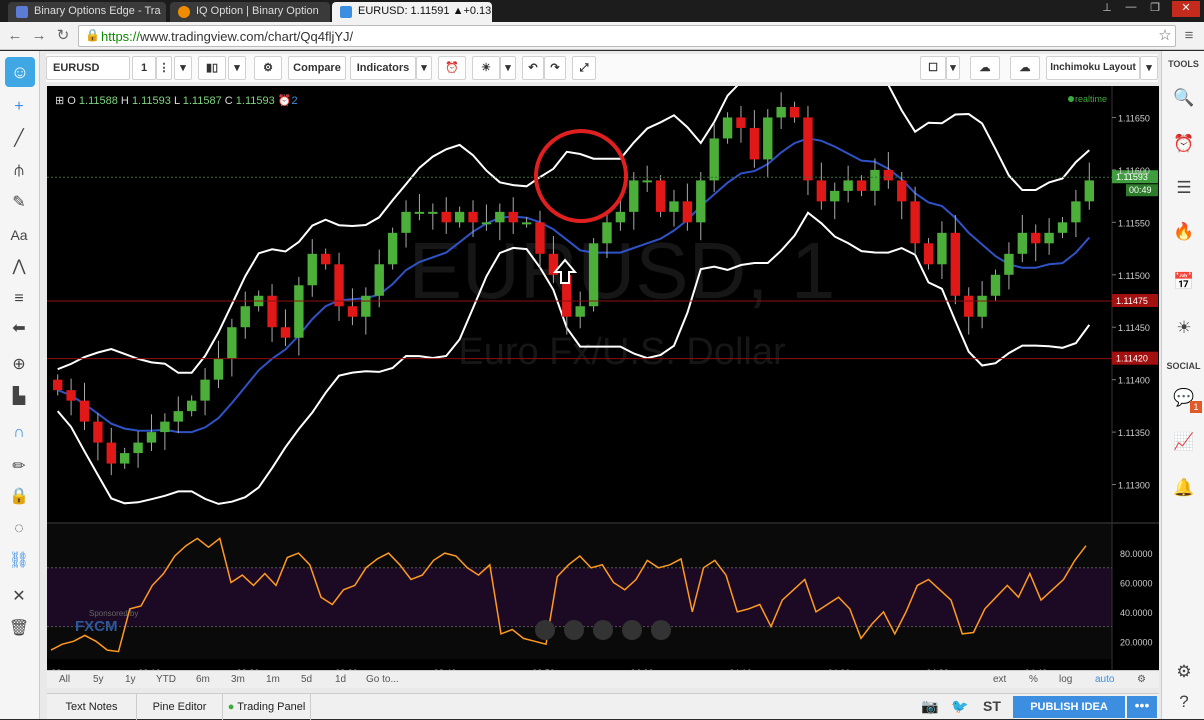 Image resolution: width=1204 pixels, height=720 pixels. Describe the element at coordinates (661, 630) in the screenshot. I see `scroll-right-icon` at that location.